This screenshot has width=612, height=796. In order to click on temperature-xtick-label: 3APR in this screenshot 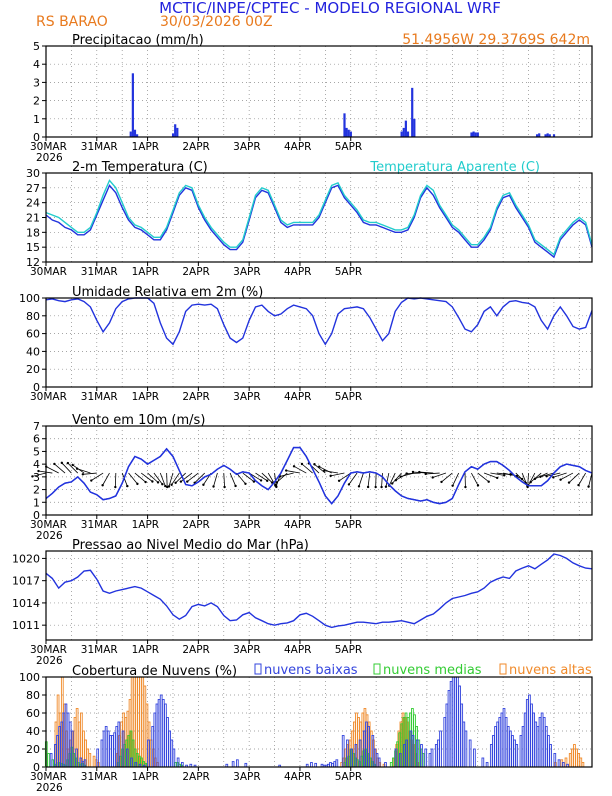, I will do `click(246, 272)`.